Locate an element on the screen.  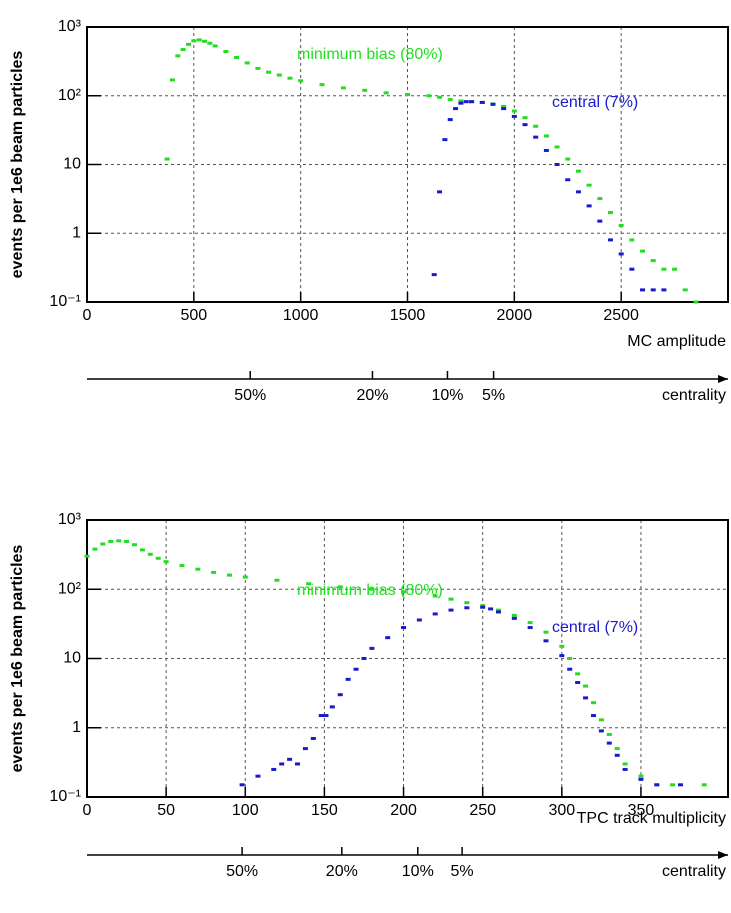
x-tick-label: 1500 is located at coordinates (408, 315).